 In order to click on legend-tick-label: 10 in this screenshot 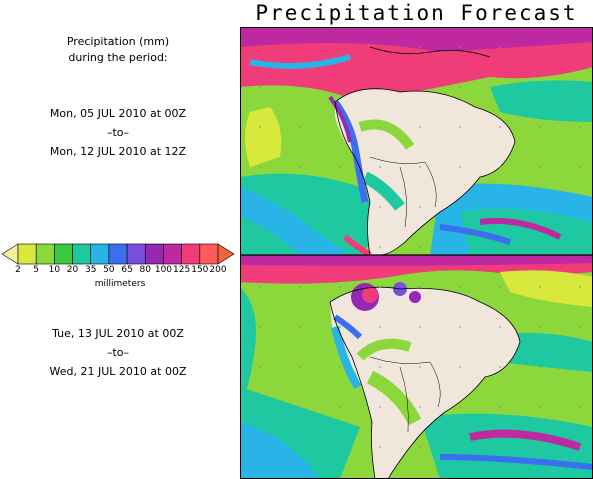, I will do `click(54, 270)`.